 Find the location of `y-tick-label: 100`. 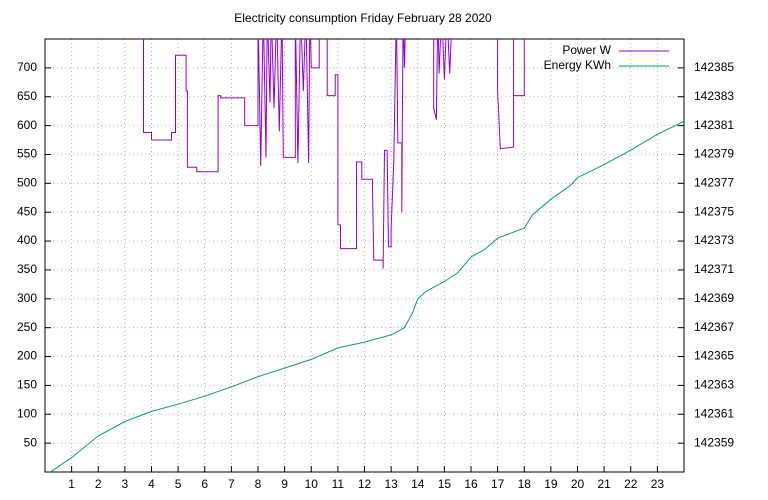

y-tick-label: 100 is located at coordinates (27, 413).